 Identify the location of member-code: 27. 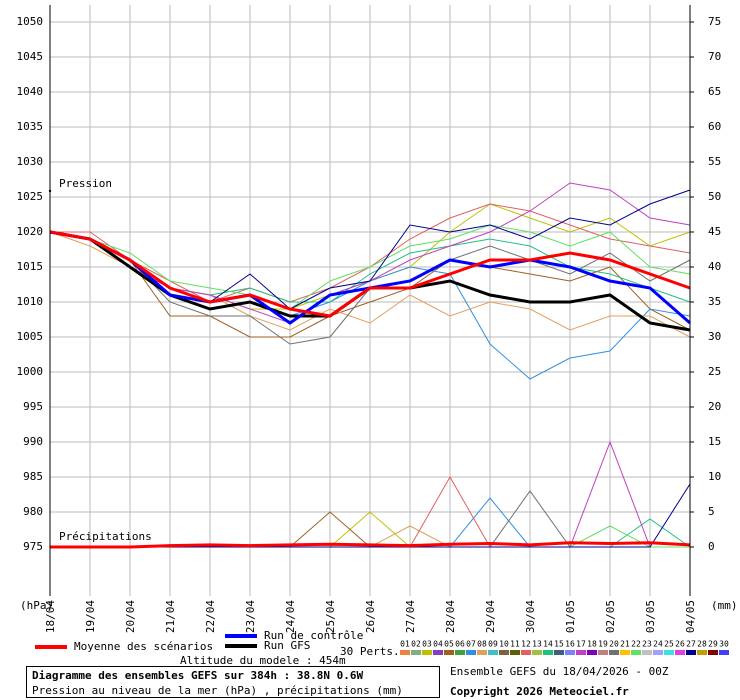
(691, 644).